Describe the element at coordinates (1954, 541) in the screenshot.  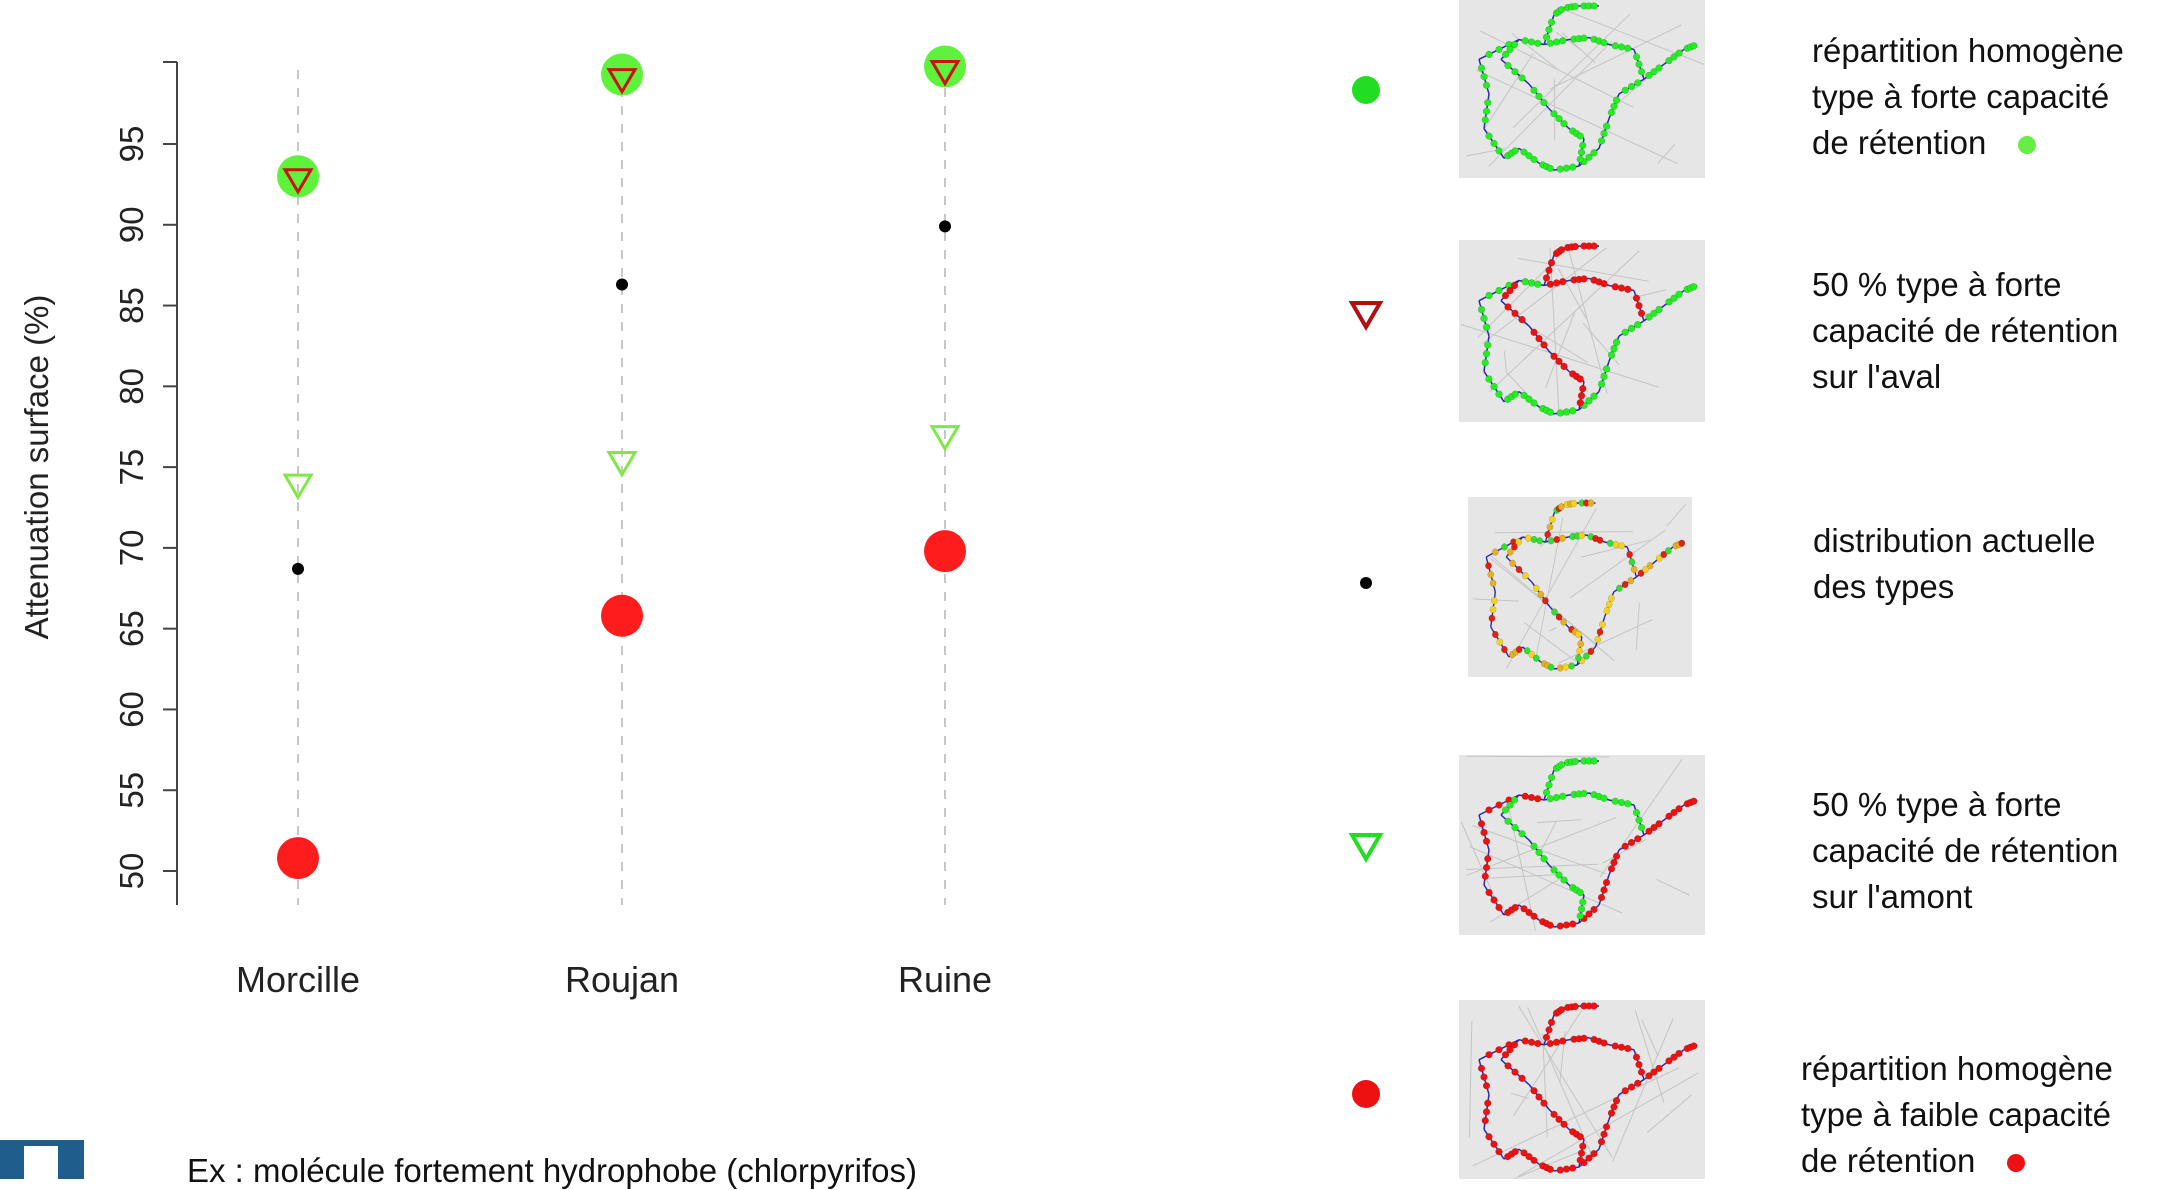
I see `legend-label-line: distribution actuelle` at that location.